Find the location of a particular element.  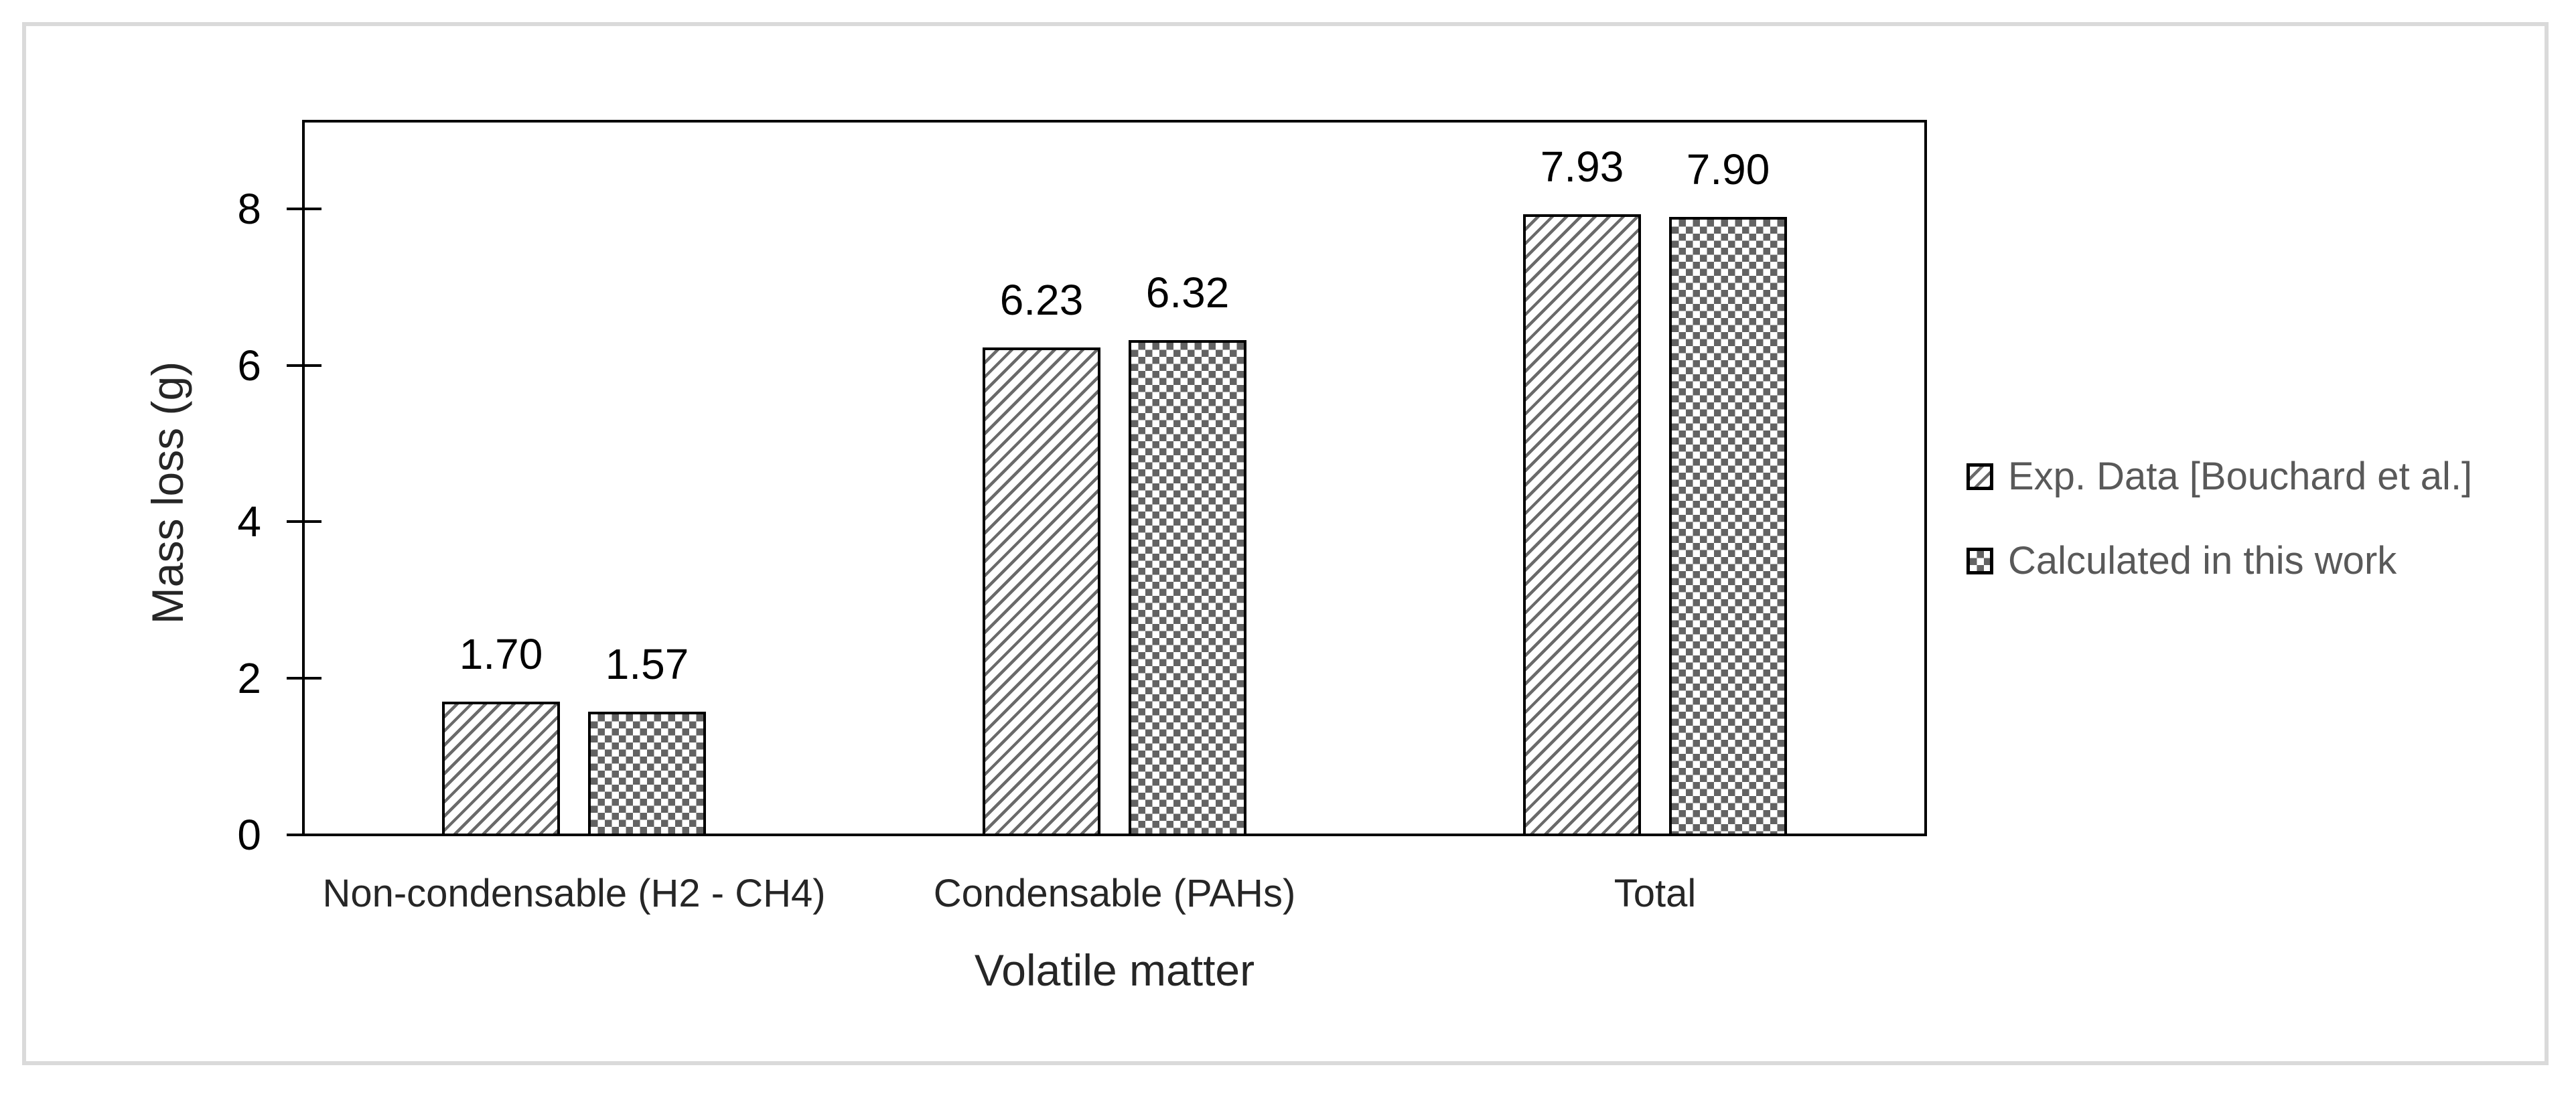

y-axis-tick-label: 6 is located at coordinates (249, 365).